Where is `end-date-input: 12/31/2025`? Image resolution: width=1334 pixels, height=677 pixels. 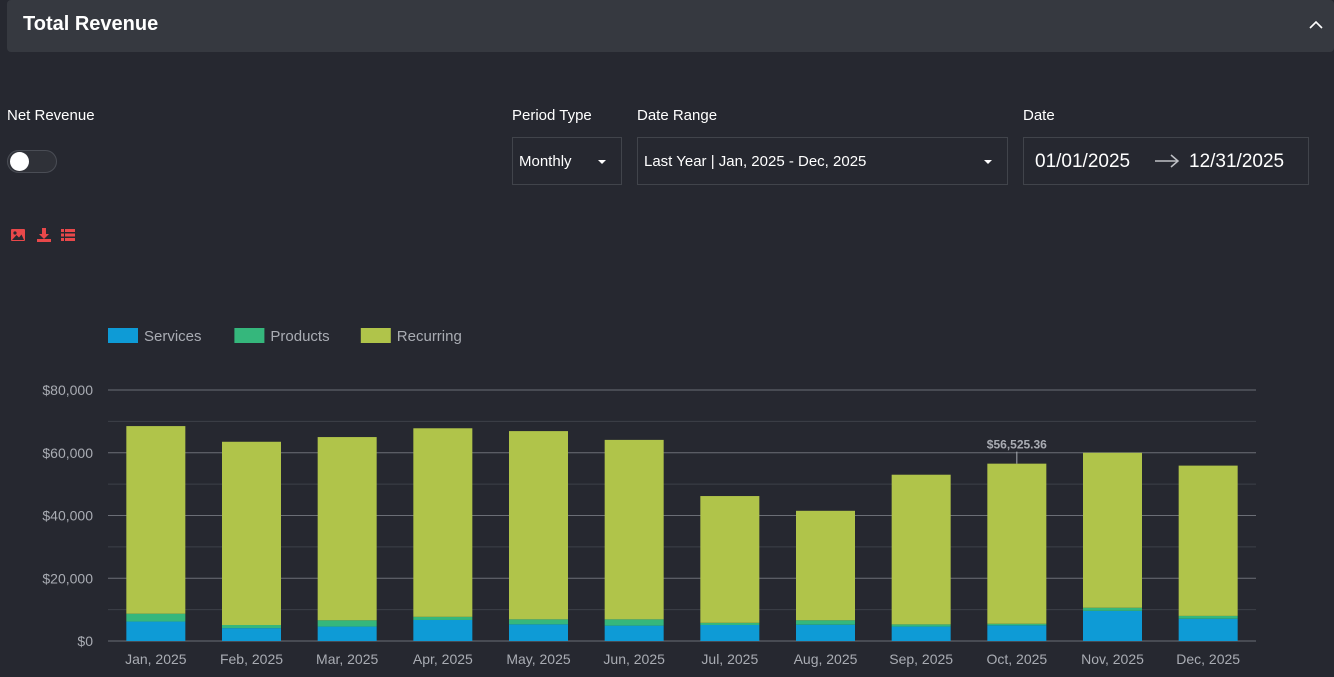 end-date-input: 12/31/2025 is located at coordinates (1237, 161).